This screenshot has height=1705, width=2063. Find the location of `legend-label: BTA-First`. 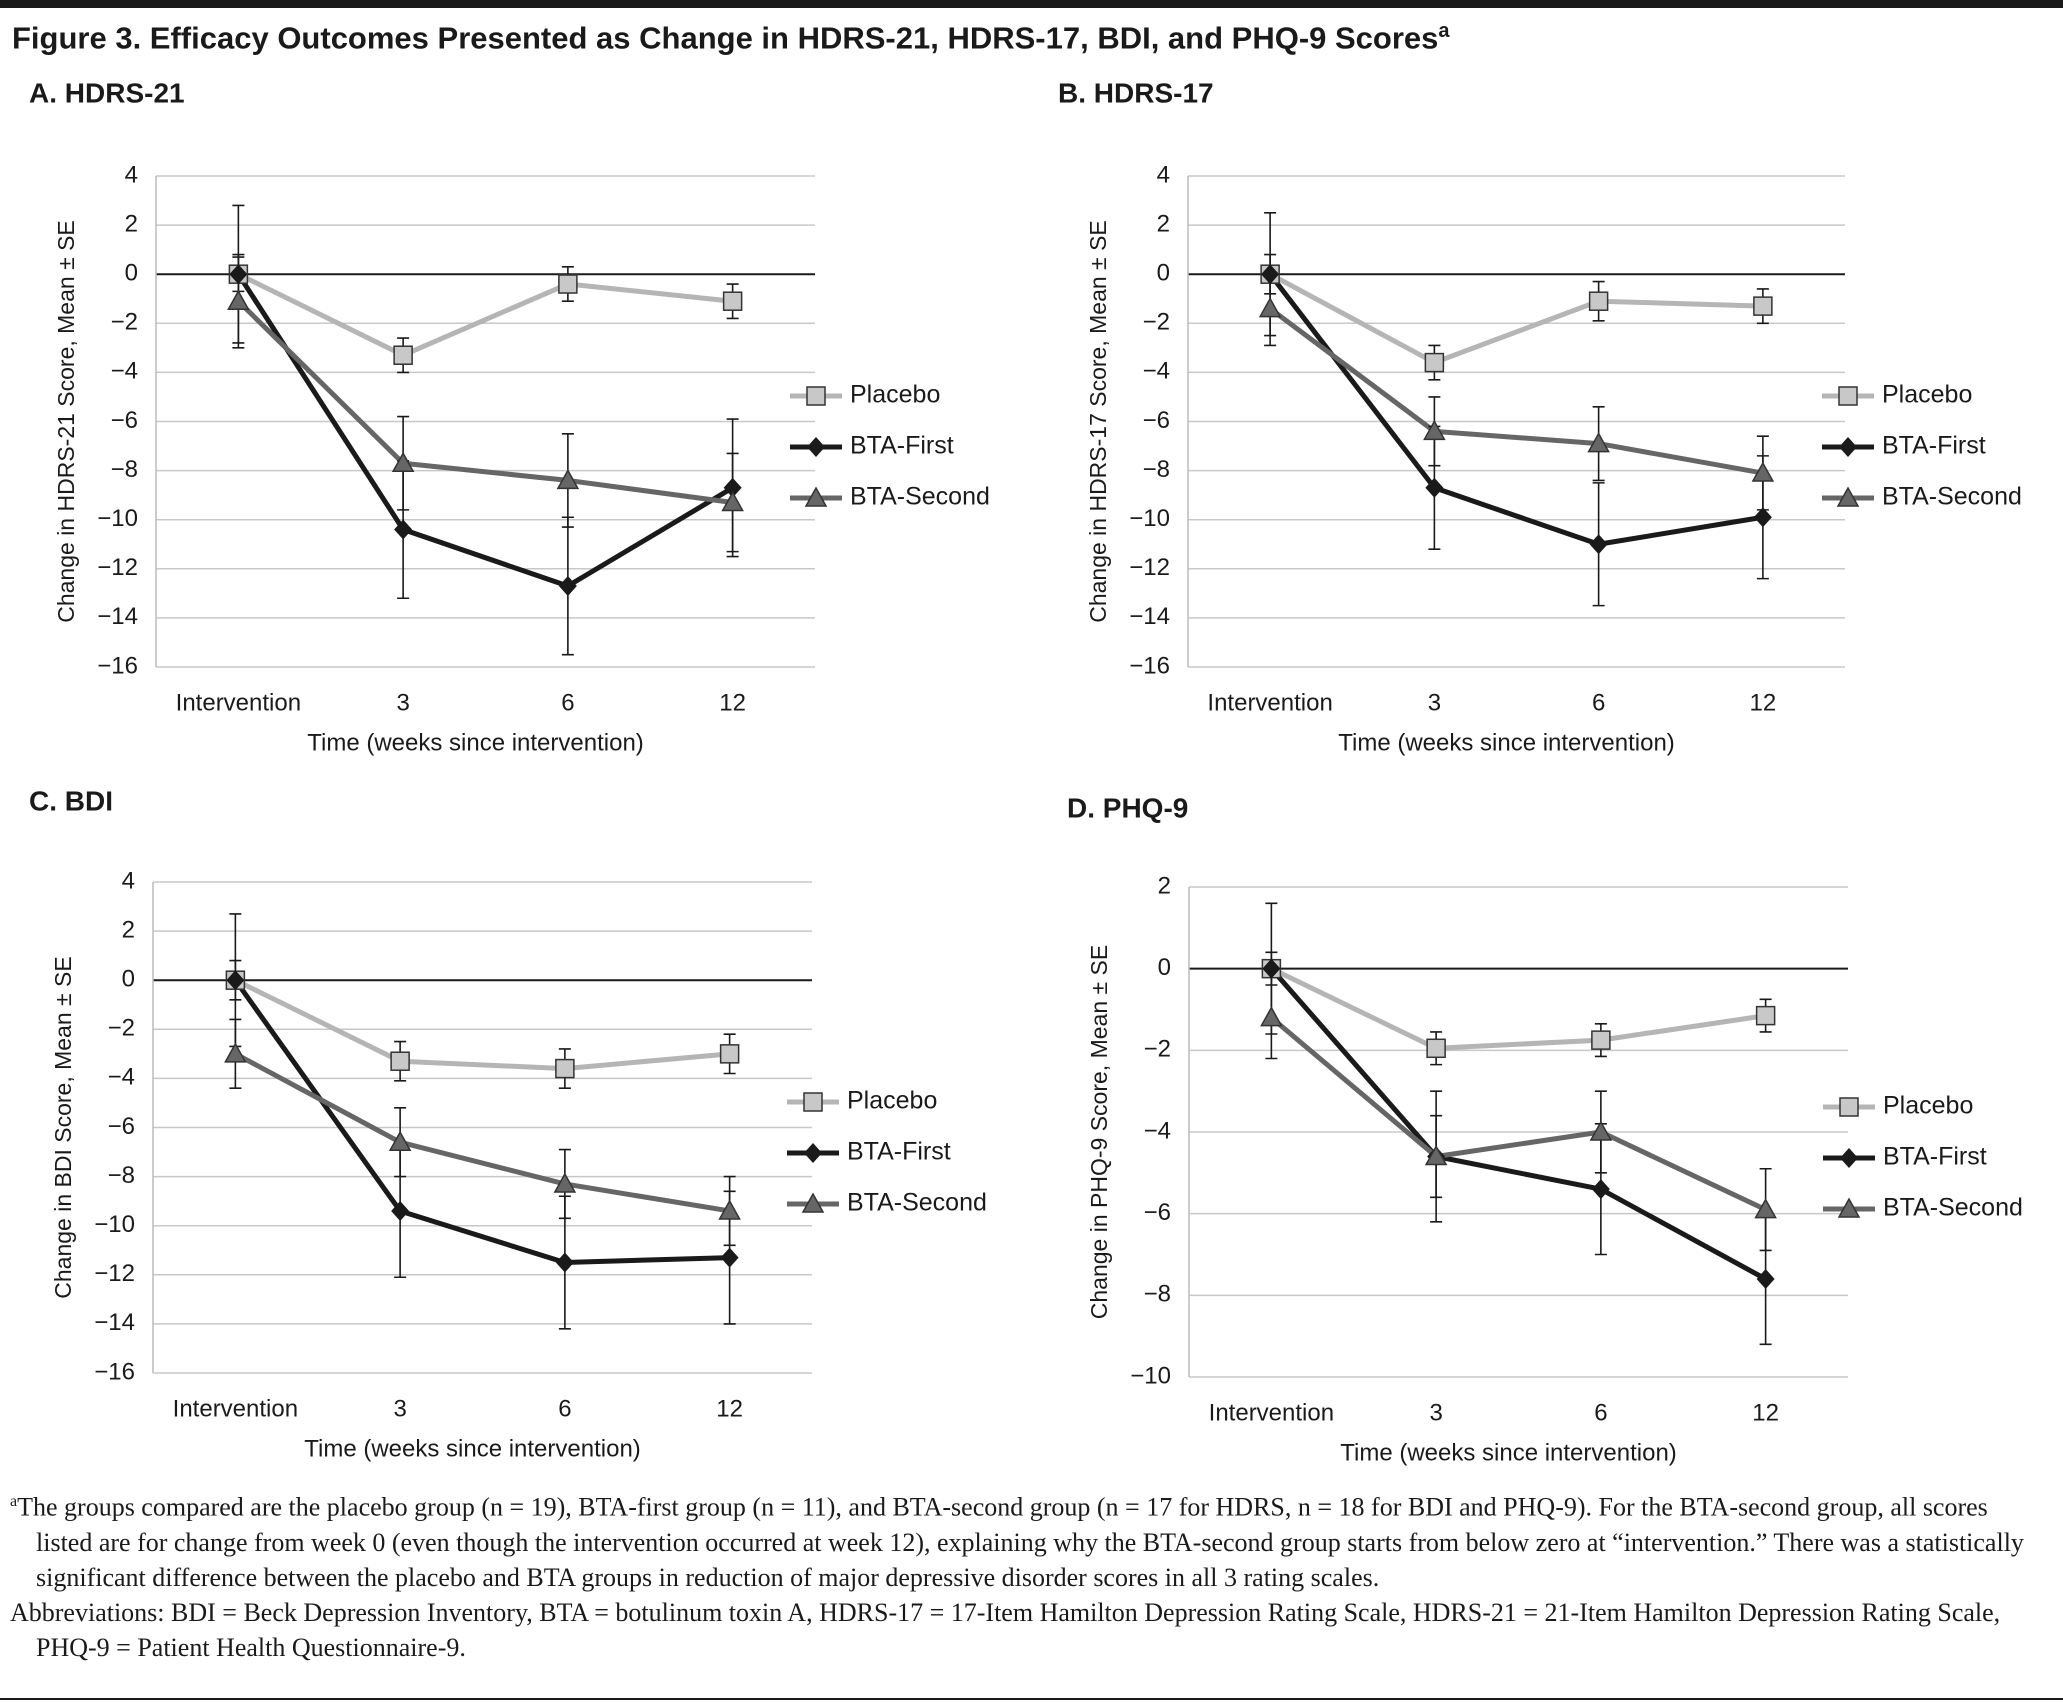

legend-label: BTA-First is located at coordinates (899, 1152).